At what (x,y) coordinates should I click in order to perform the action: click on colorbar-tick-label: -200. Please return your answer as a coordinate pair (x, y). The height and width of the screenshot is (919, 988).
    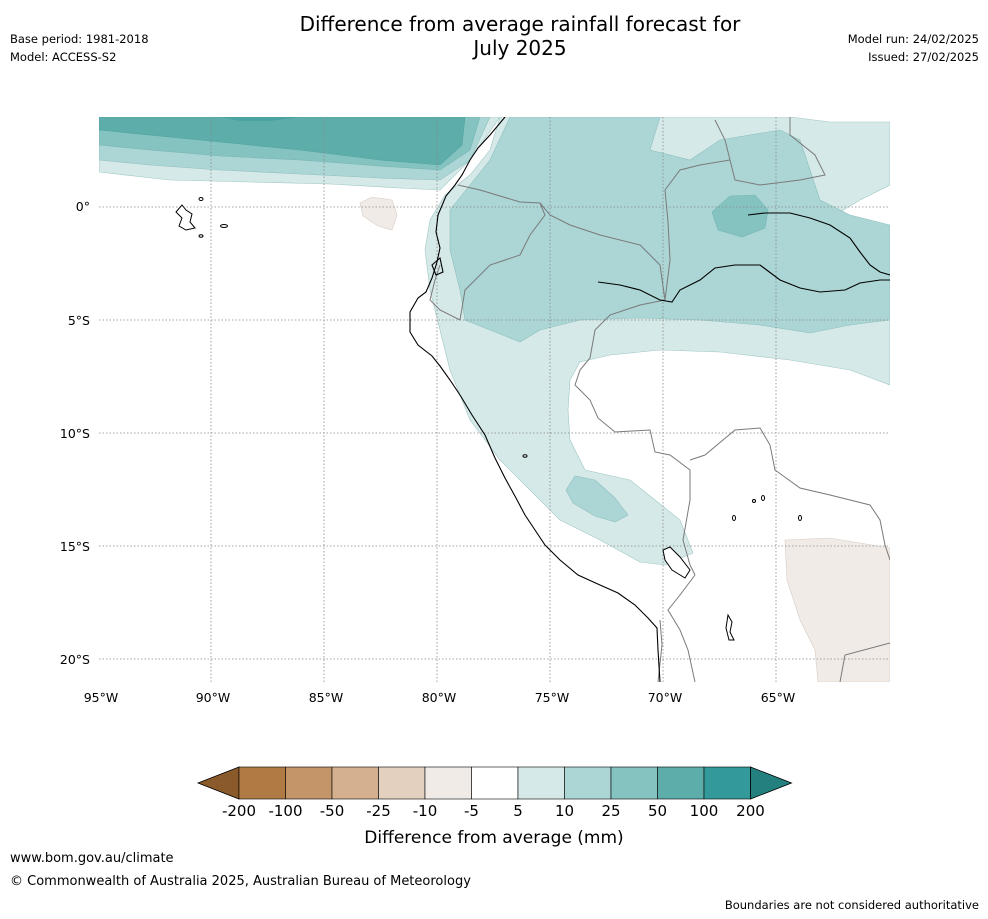
    Looking at the image, I should click on (239, 811).